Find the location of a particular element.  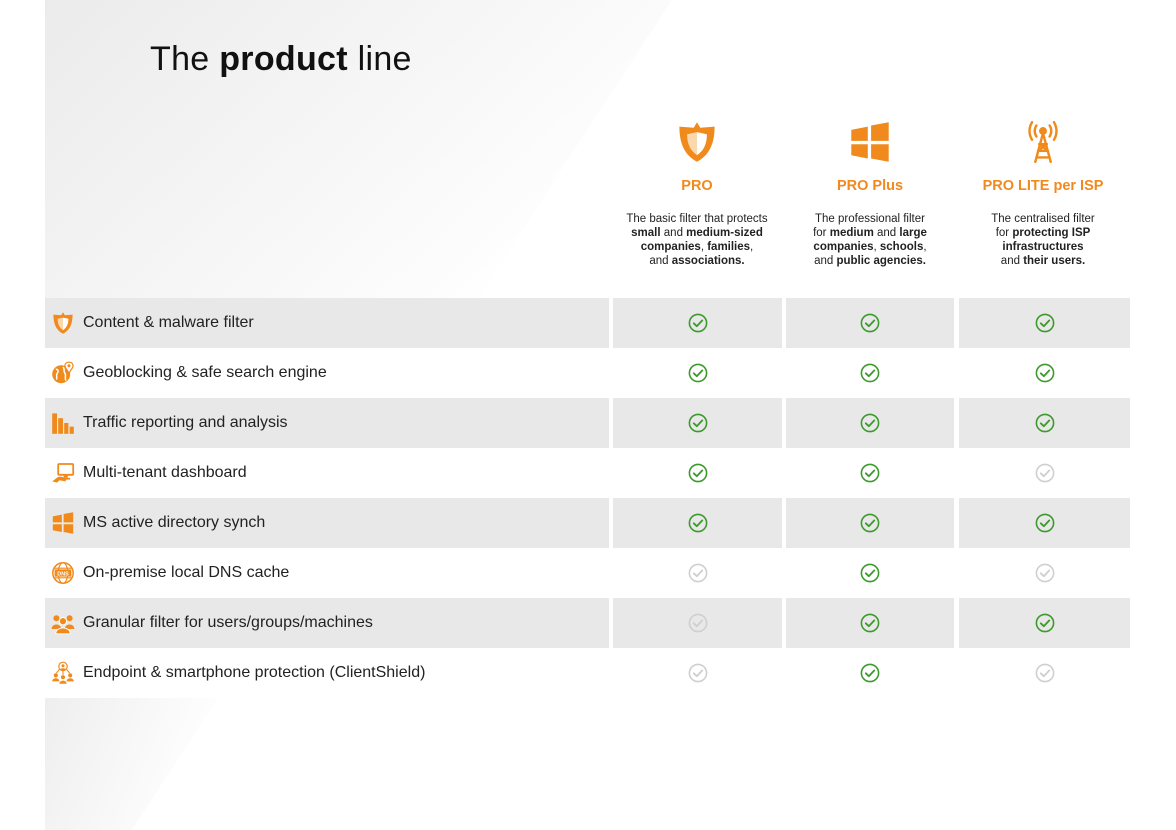

table-row: DNS On-premise local DNS cache is located at coordinates (587, 573).